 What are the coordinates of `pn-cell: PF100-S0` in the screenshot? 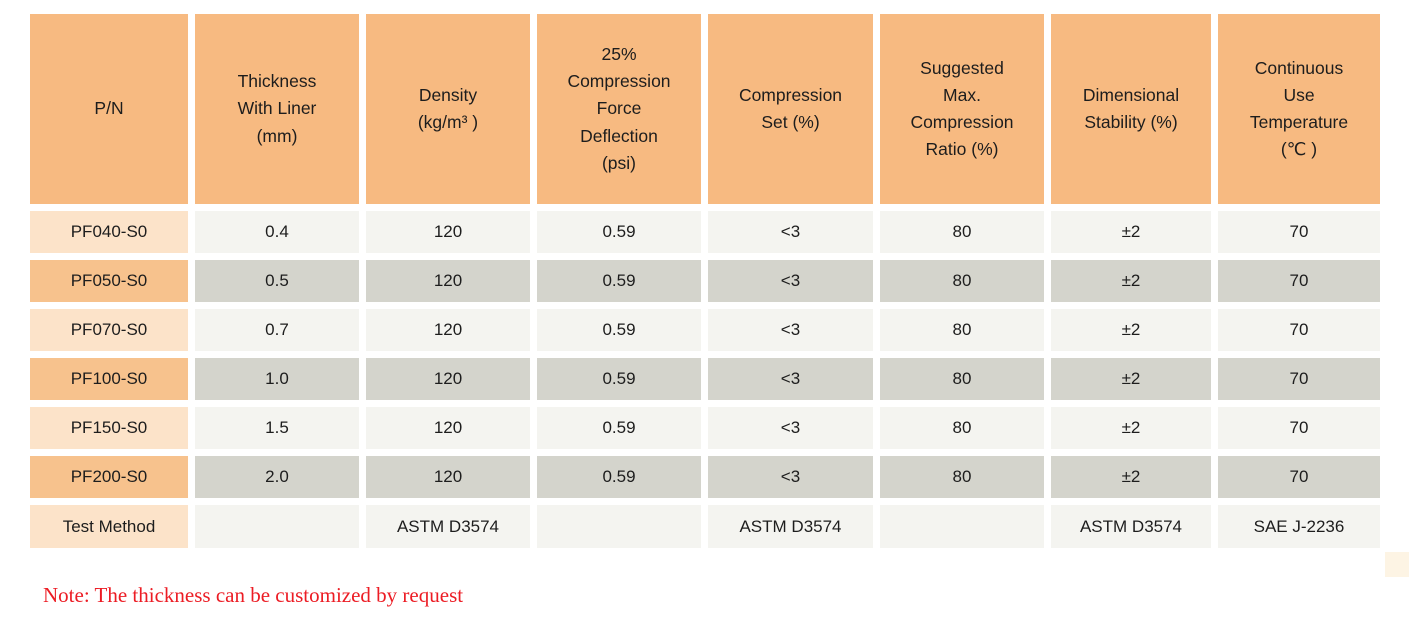 It's located at (109, 379).